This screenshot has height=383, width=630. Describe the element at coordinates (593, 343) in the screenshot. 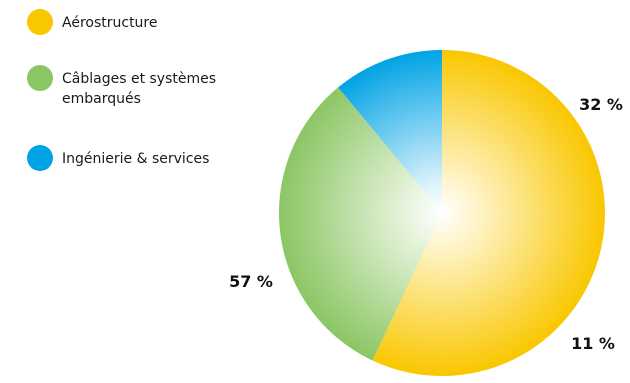

I see `value-label-ingenierie-services: 11 %` at that location.